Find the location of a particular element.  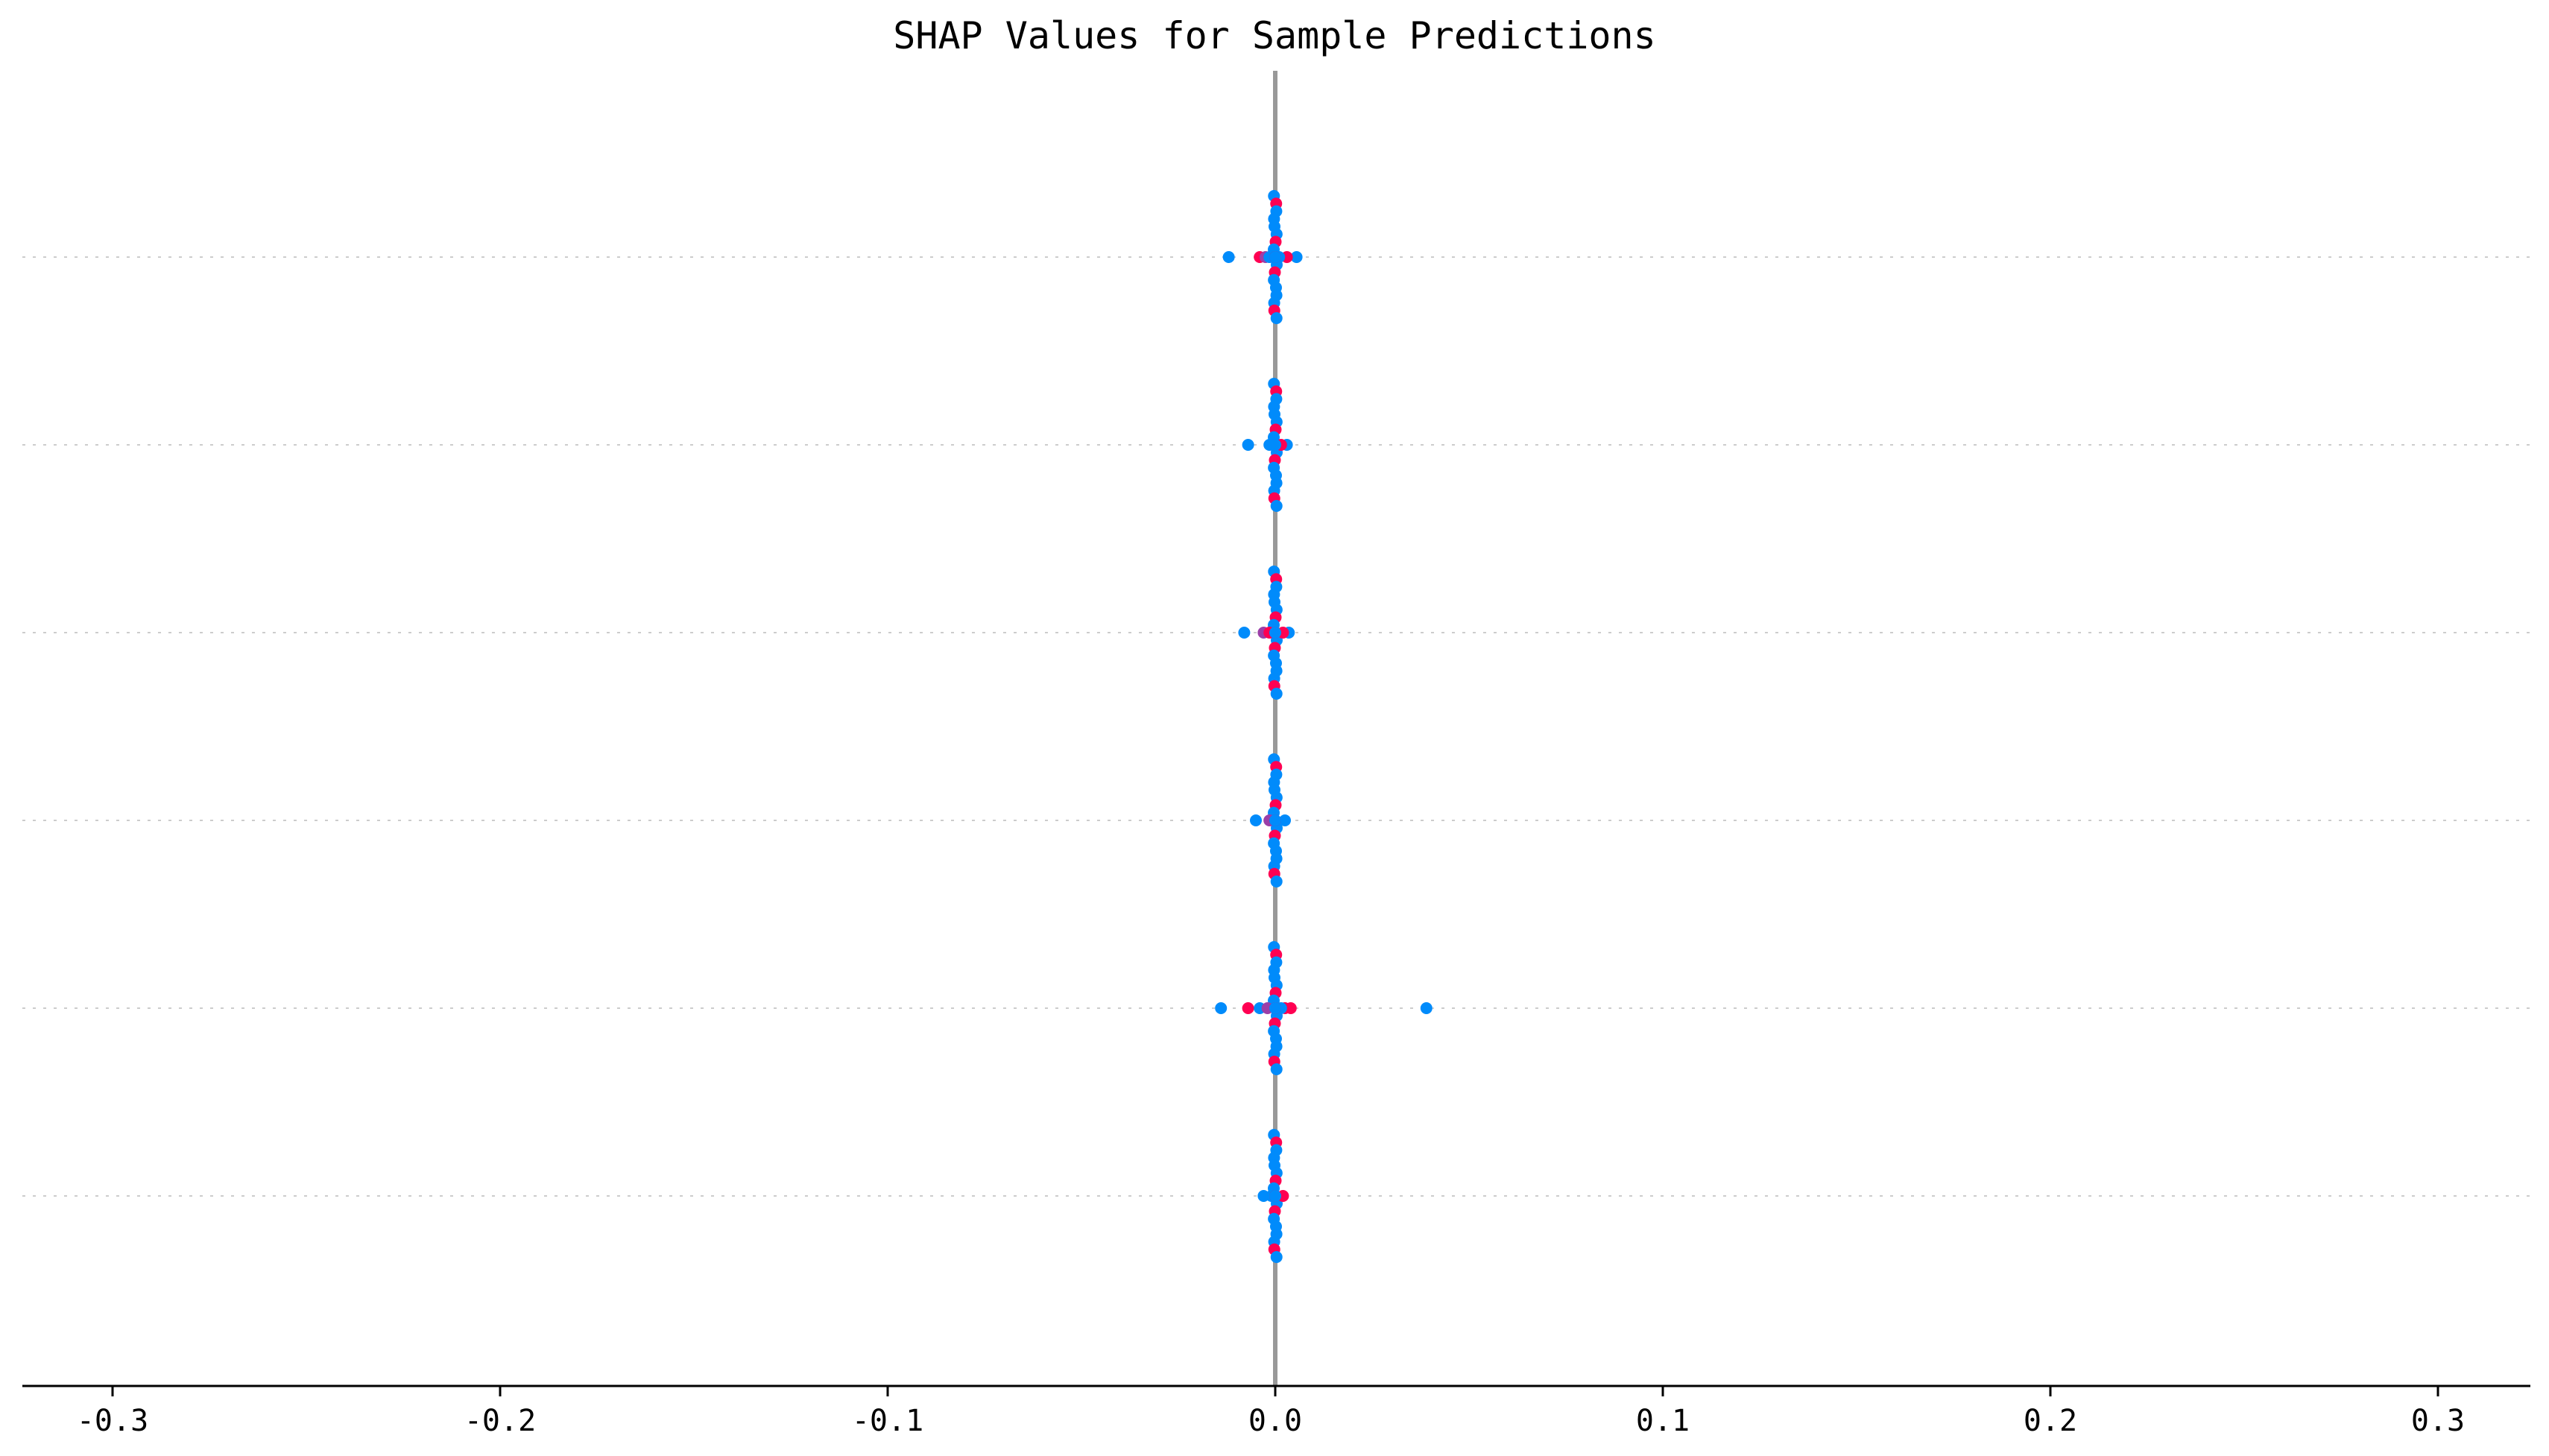

x-tick-label-0: -0.3 is located at coordinates (112, 1421).